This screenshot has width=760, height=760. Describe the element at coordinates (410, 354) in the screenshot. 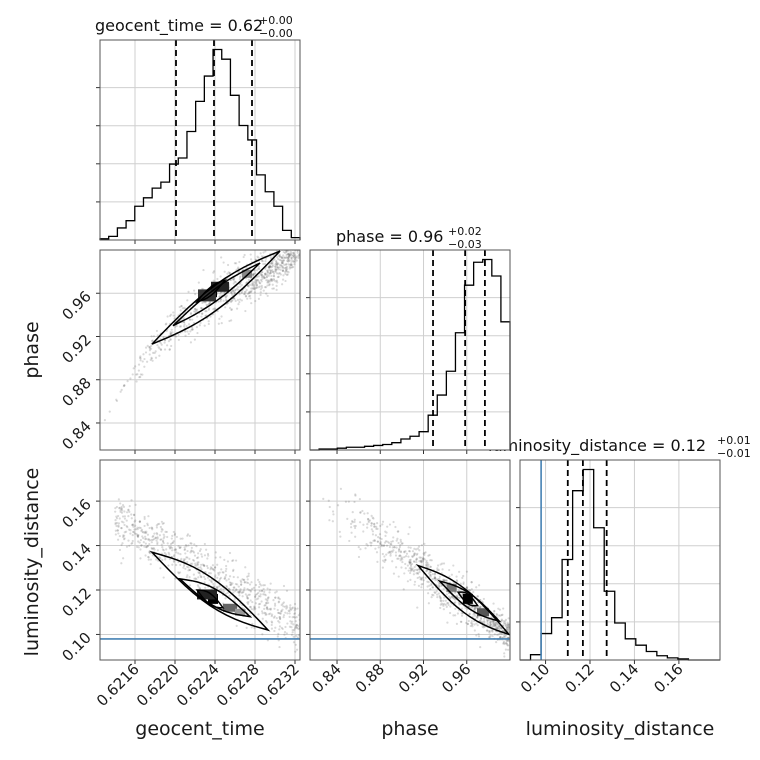

I see `histogram-phase` at that location.